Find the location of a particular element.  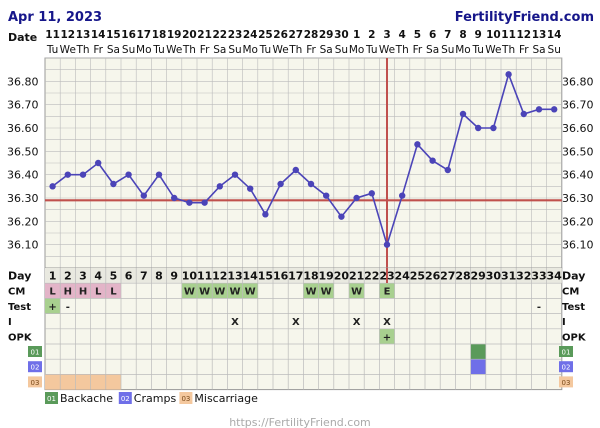

custom-row-code: 02 is located at coordinates (566, 368).